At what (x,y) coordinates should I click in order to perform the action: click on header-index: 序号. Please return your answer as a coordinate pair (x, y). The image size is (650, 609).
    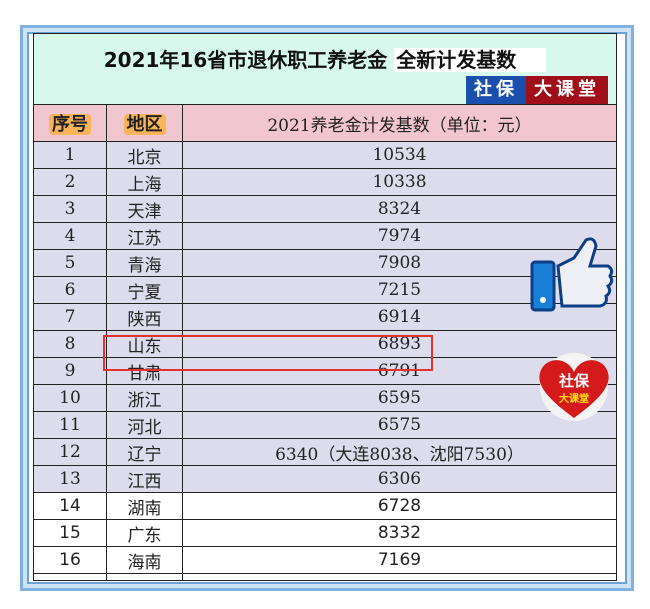
    Looking at the image, I should click on (70, 123).